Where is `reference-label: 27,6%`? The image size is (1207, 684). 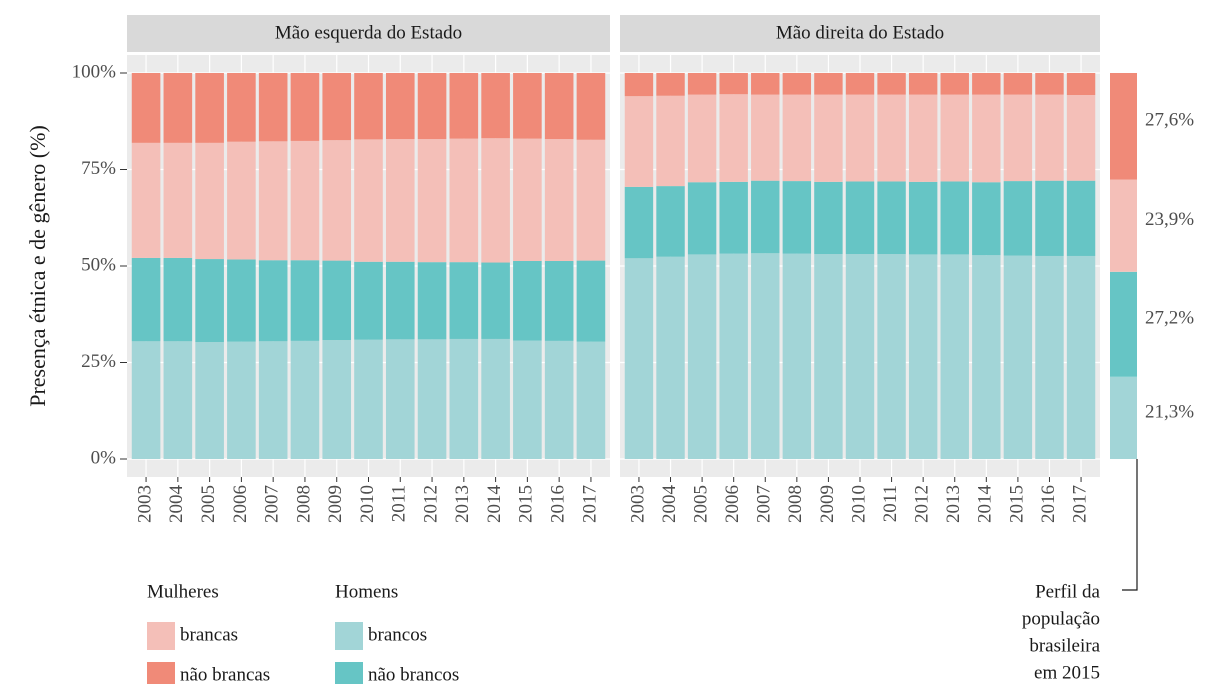 reference-label: 27,6% is located at coordinates (1169, 120).